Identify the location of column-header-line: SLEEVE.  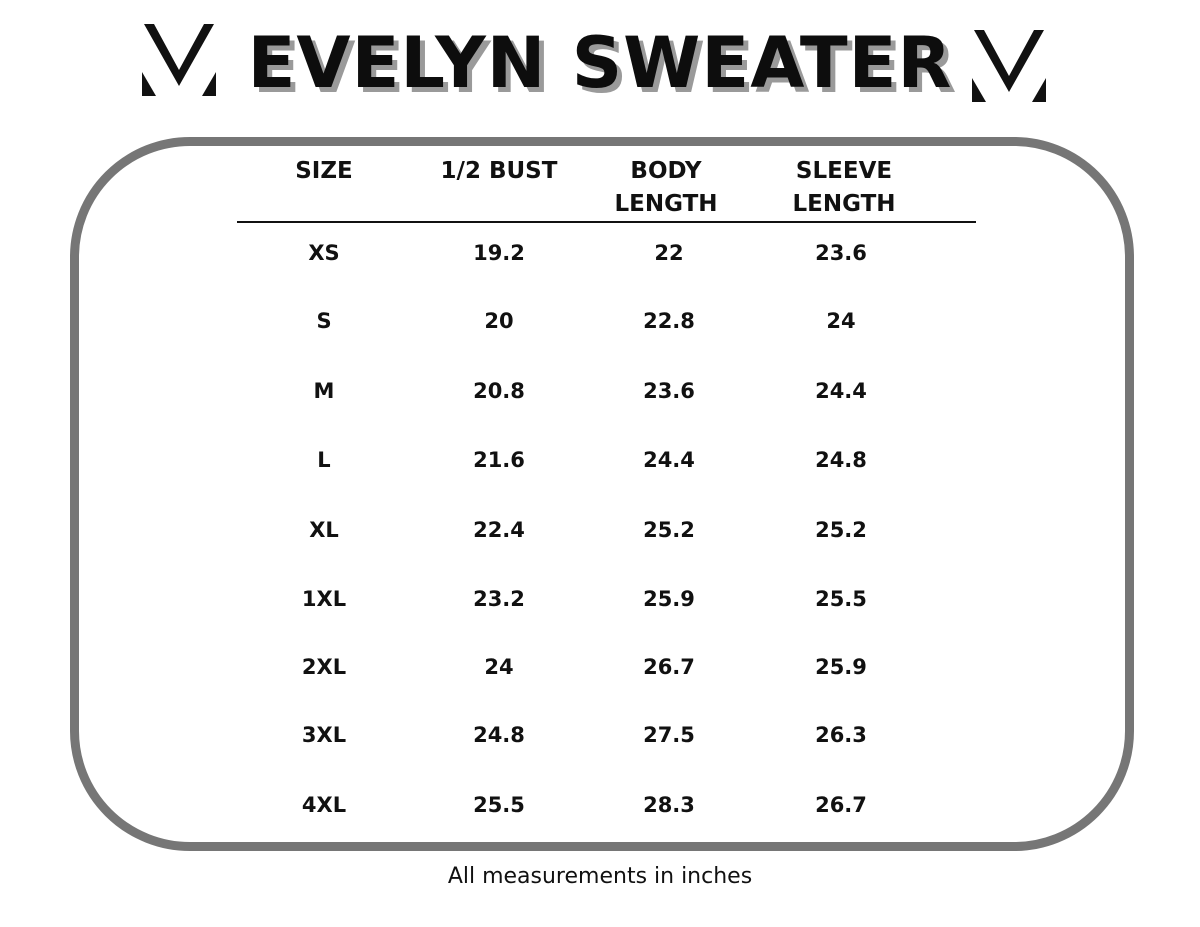
(844, 171).